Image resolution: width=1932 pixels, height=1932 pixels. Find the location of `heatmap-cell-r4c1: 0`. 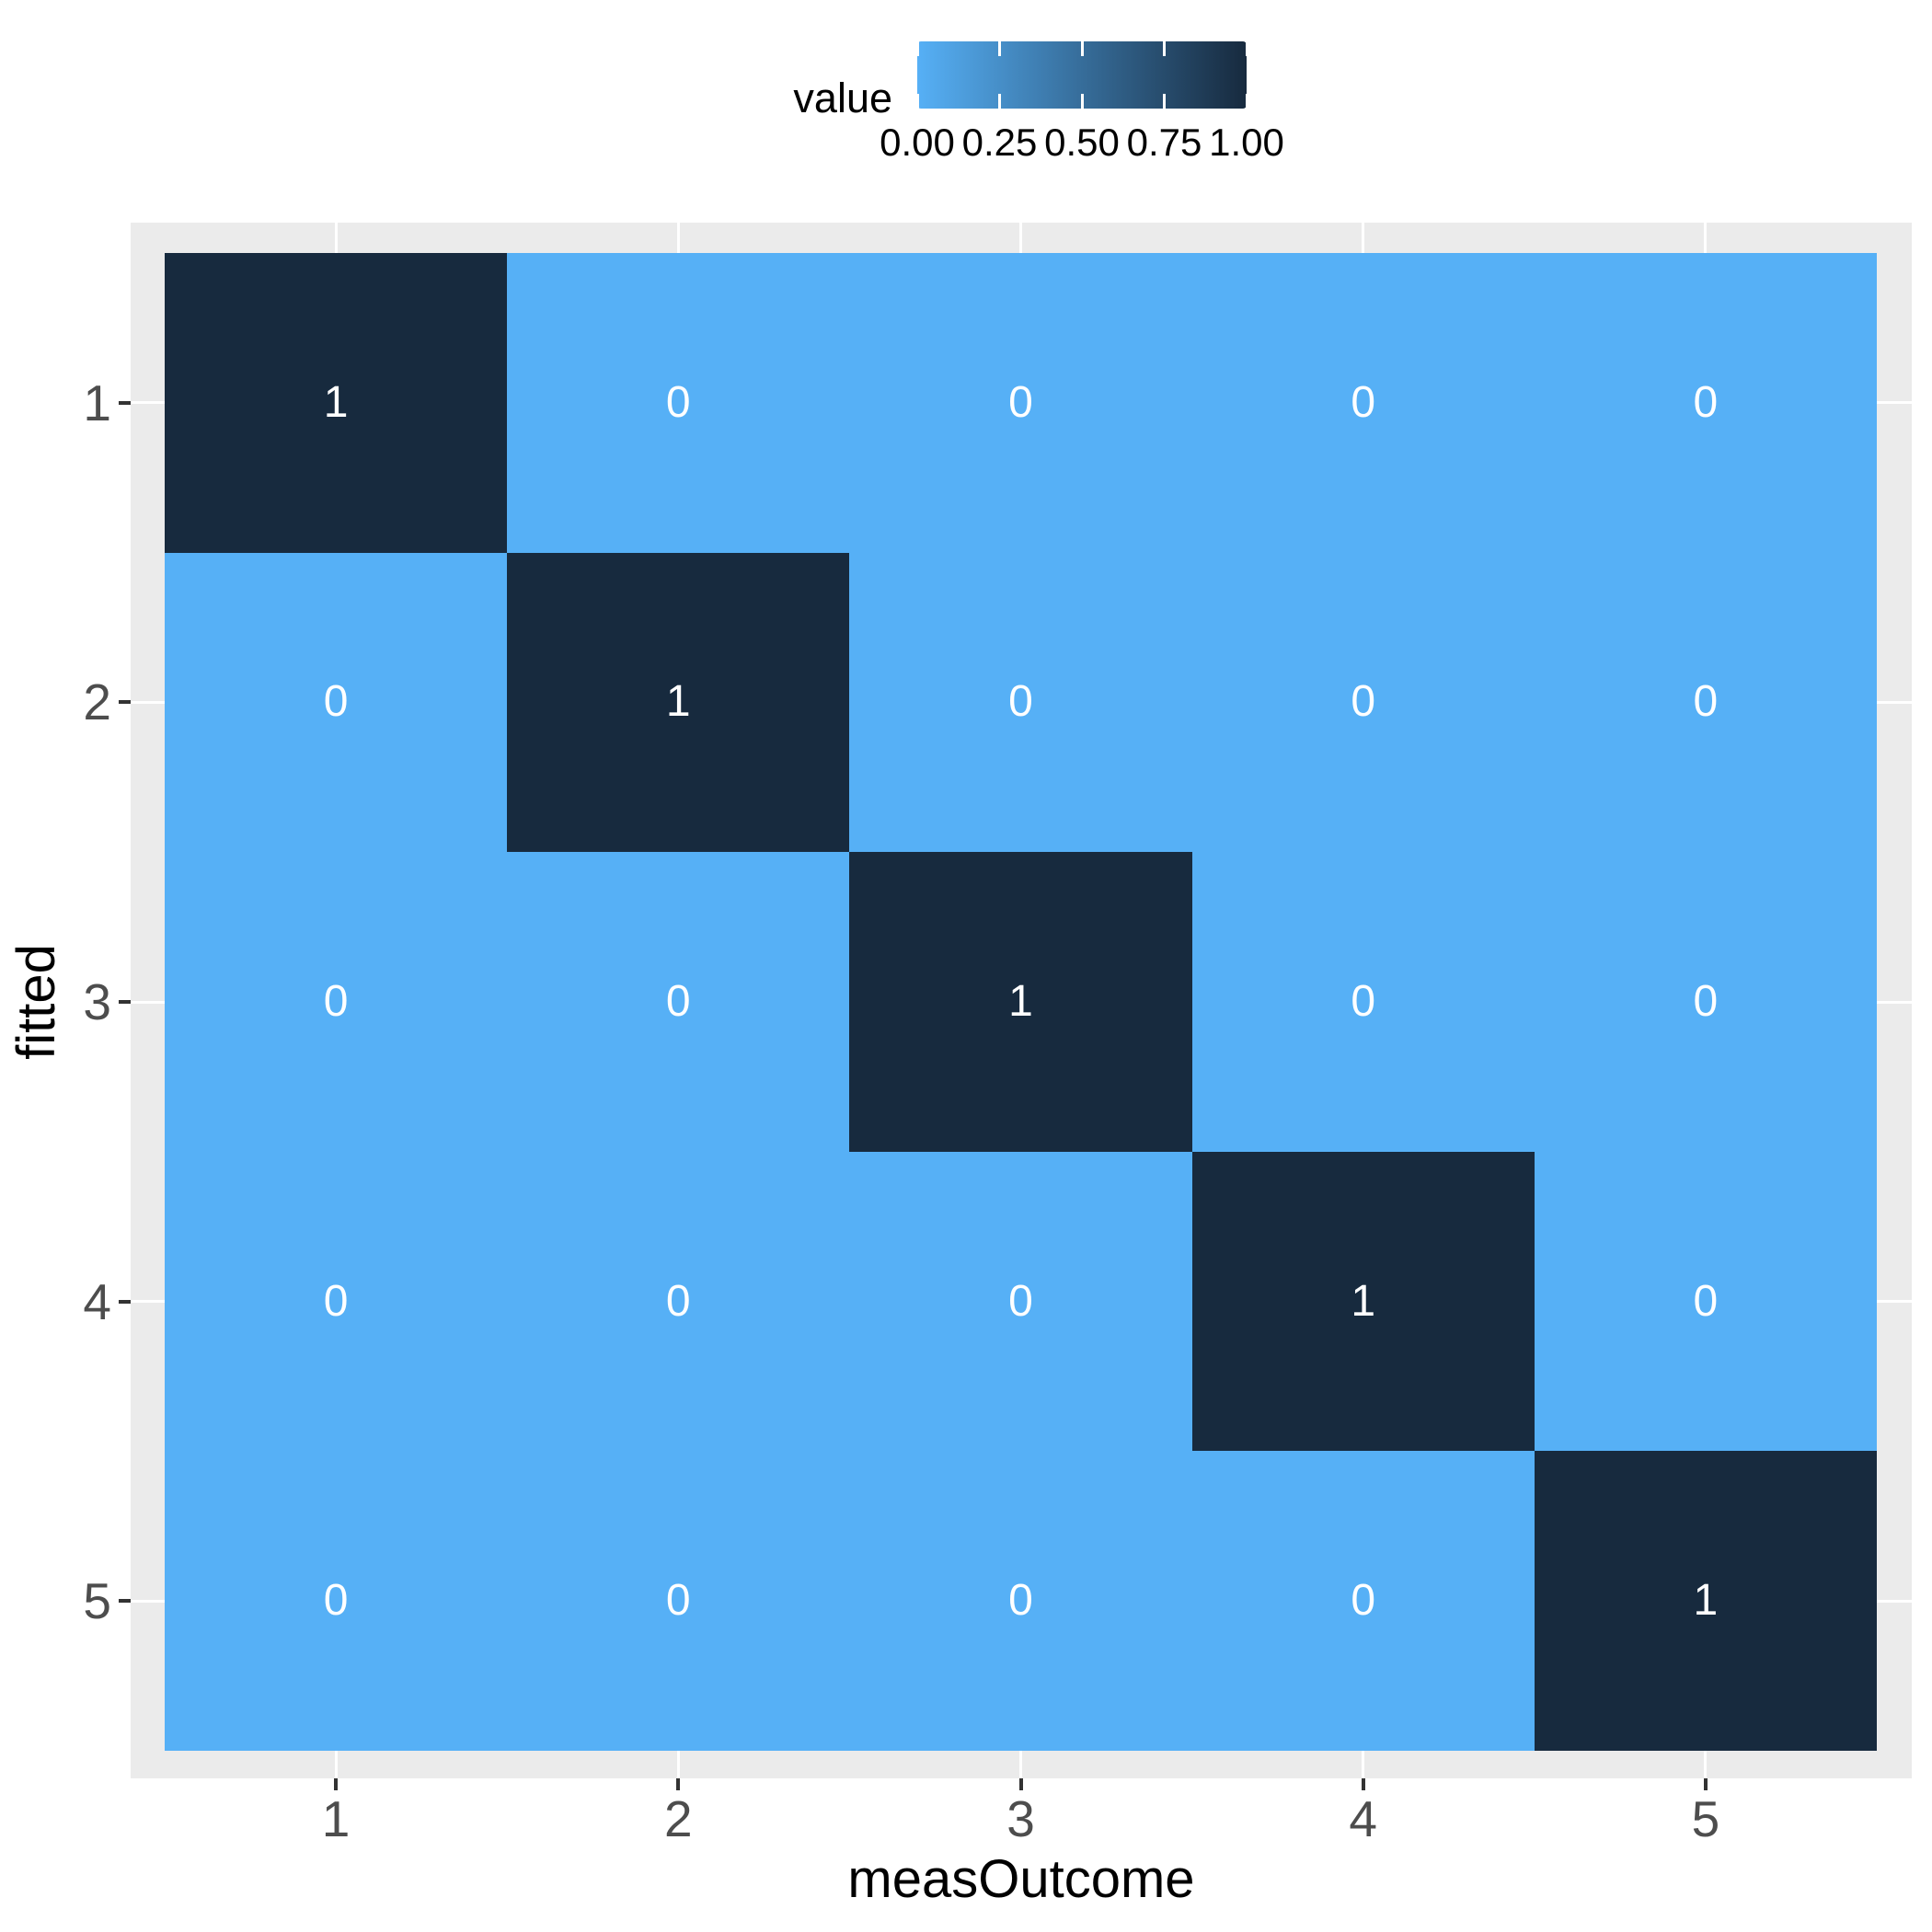

heatmap-cell-r4c1: 0 is located at coordinates (336, 1301).